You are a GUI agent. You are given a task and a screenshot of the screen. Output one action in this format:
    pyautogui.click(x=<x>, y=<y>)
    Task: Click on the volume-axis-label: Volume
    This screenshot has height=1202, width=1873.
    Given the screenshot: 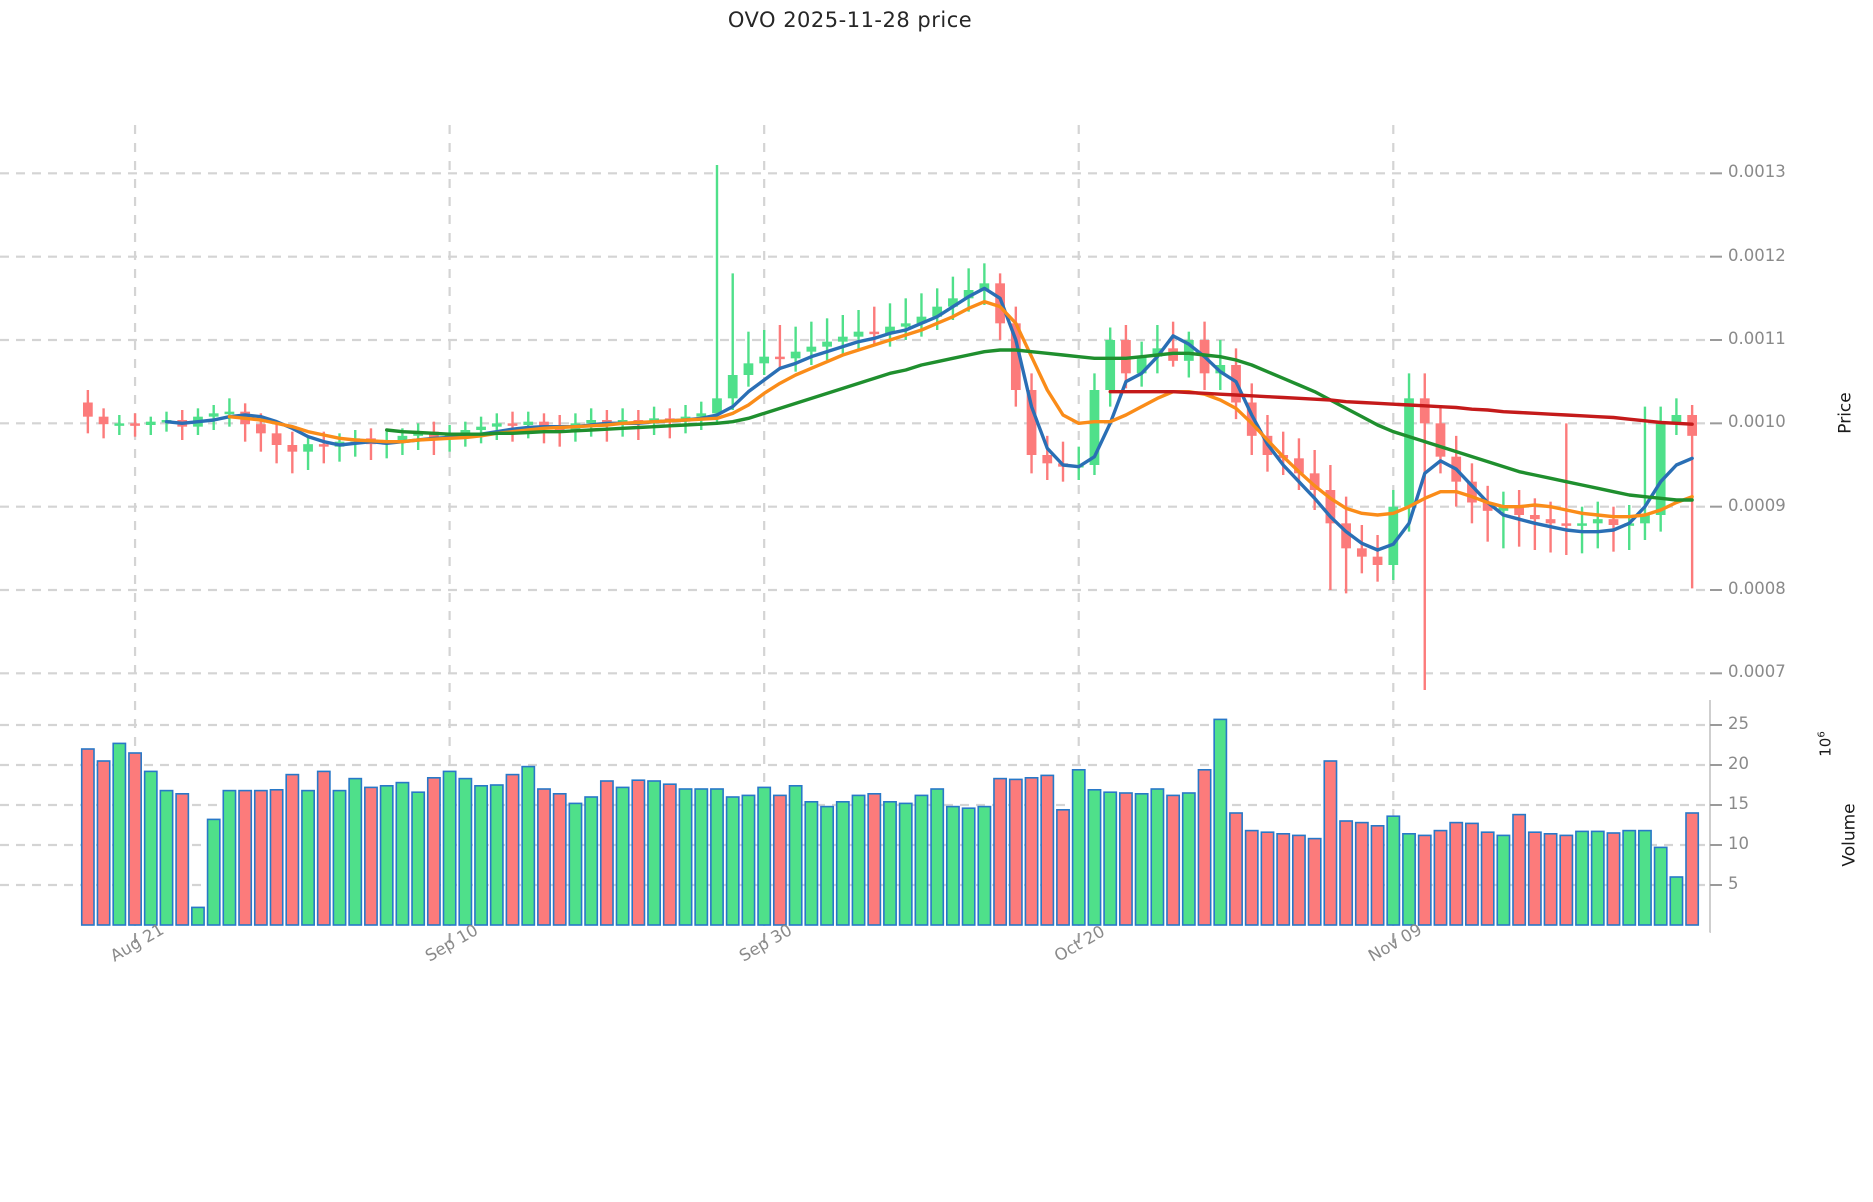 What is the action you would take?
    pyautogui.click(x=1849, y=835)
    